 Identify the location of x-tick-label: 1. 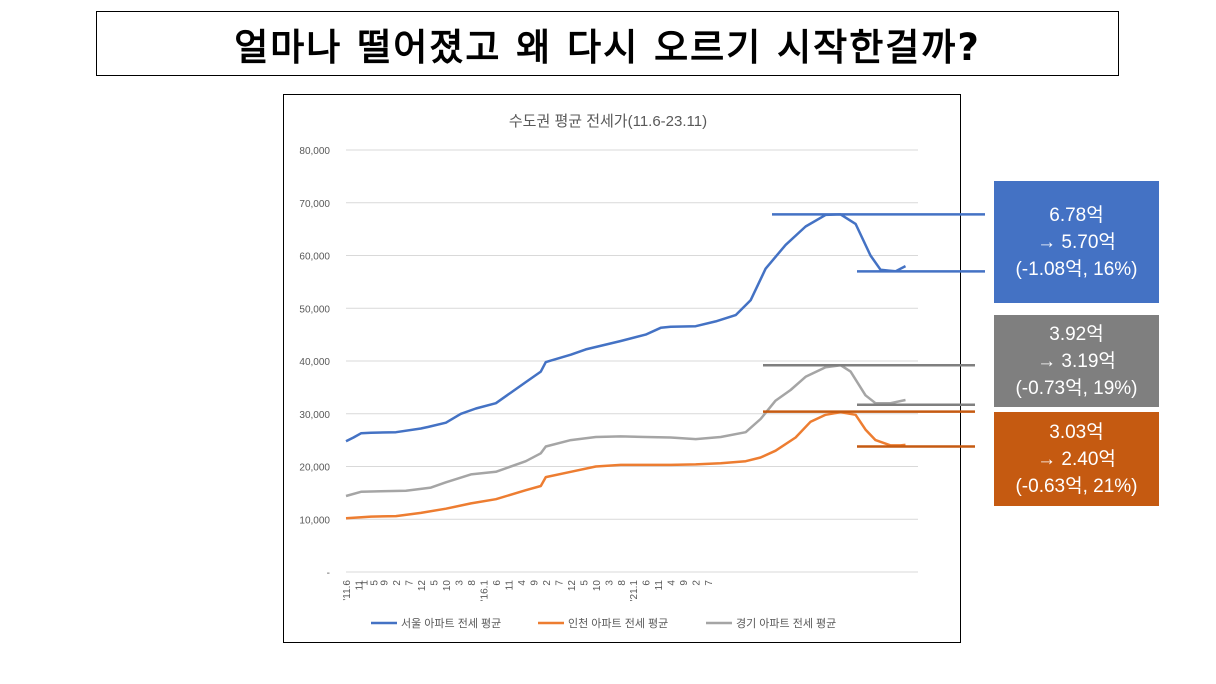
(364, 583).